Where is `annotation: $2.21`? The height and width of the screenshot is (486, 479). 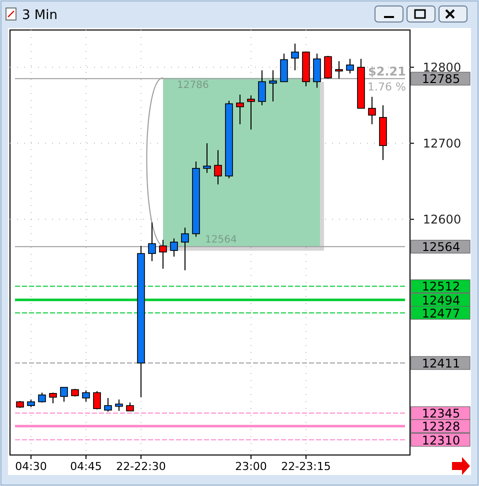
annotation: $2.21 is located at coordinates (387, 71).